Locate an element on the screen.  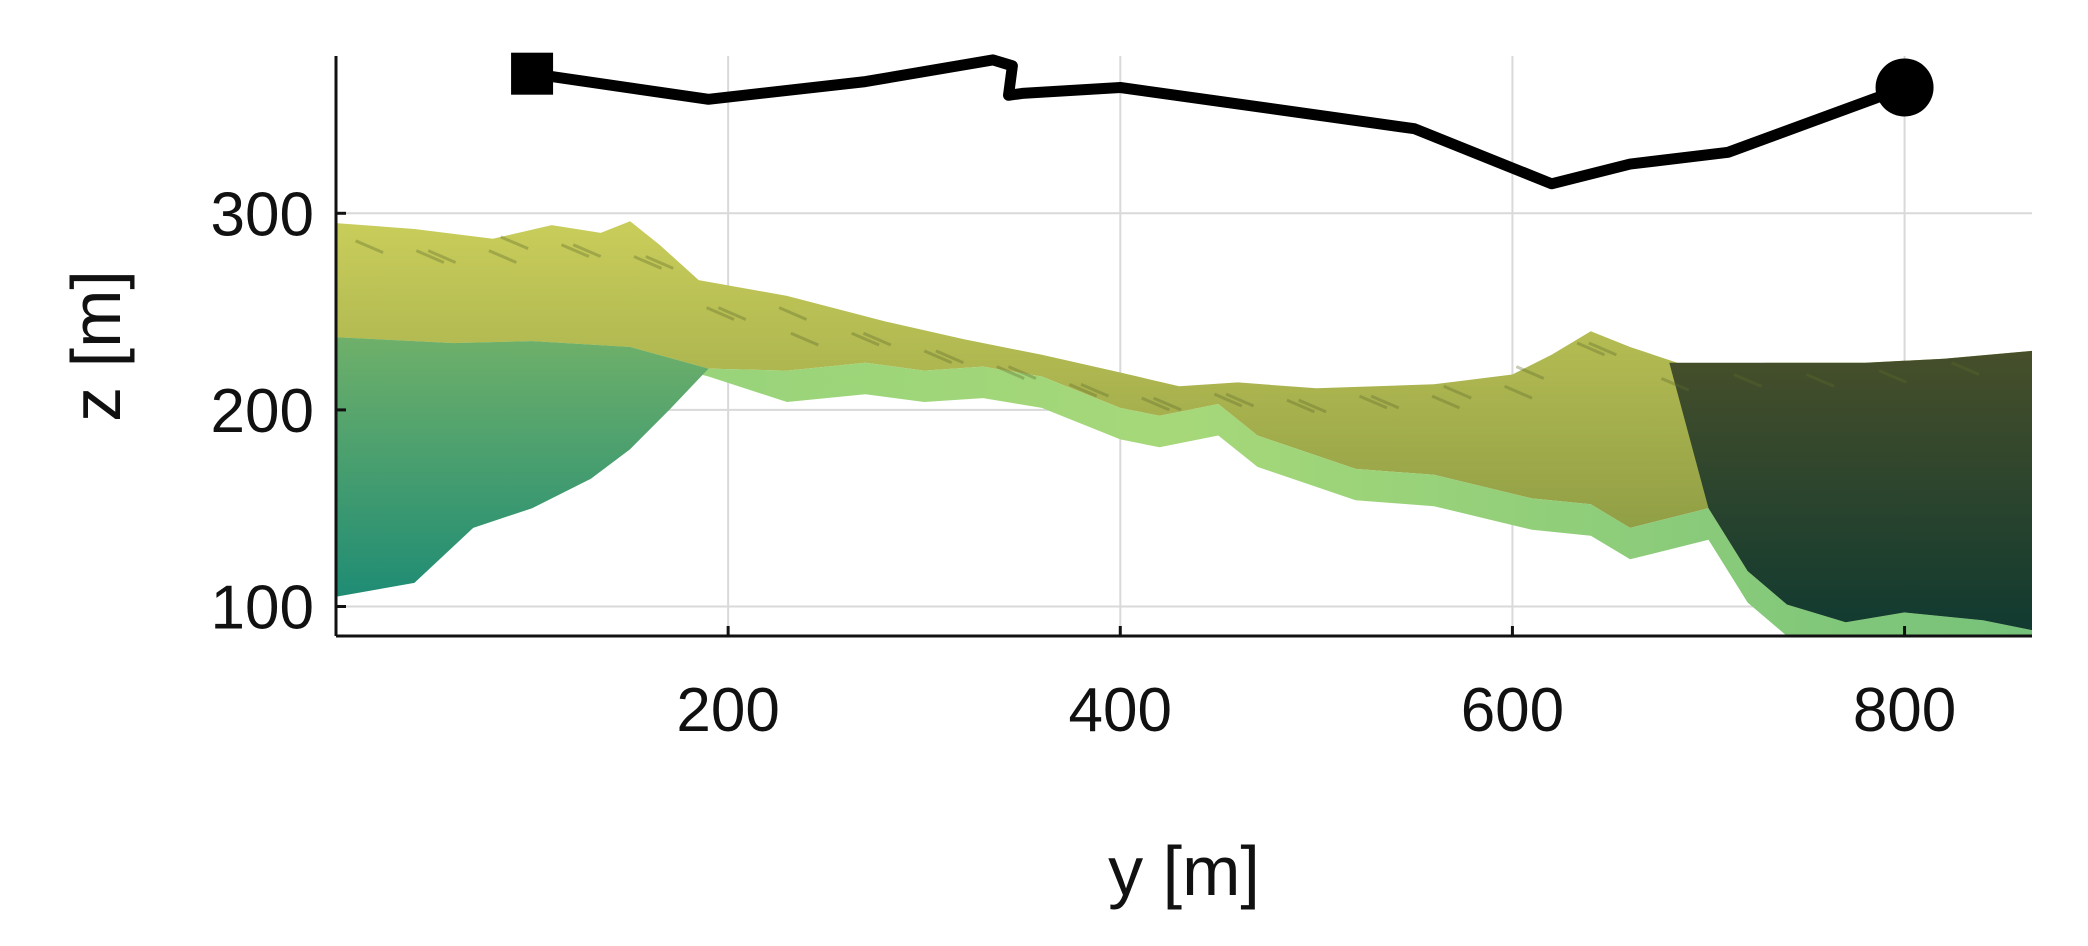
series is located at coordinates (1222, 121).